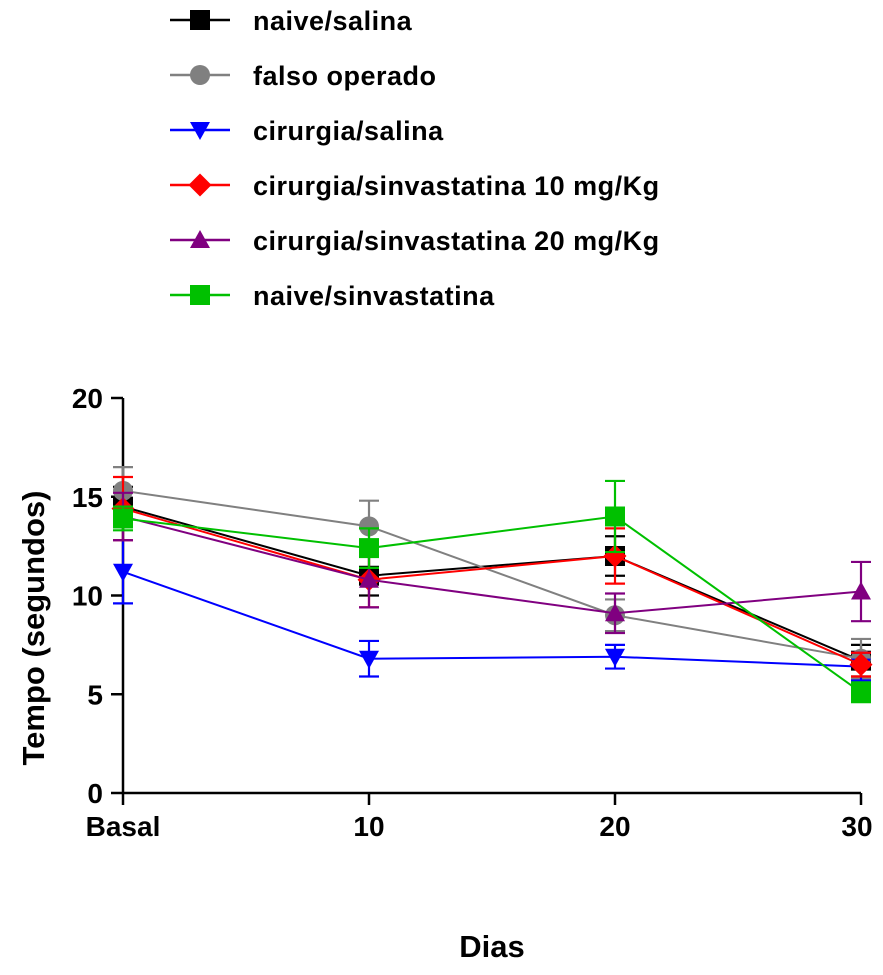  I want to click on legend-item: cirurgia/sinvastatina 20 mg/Kg, so click(415, 241).